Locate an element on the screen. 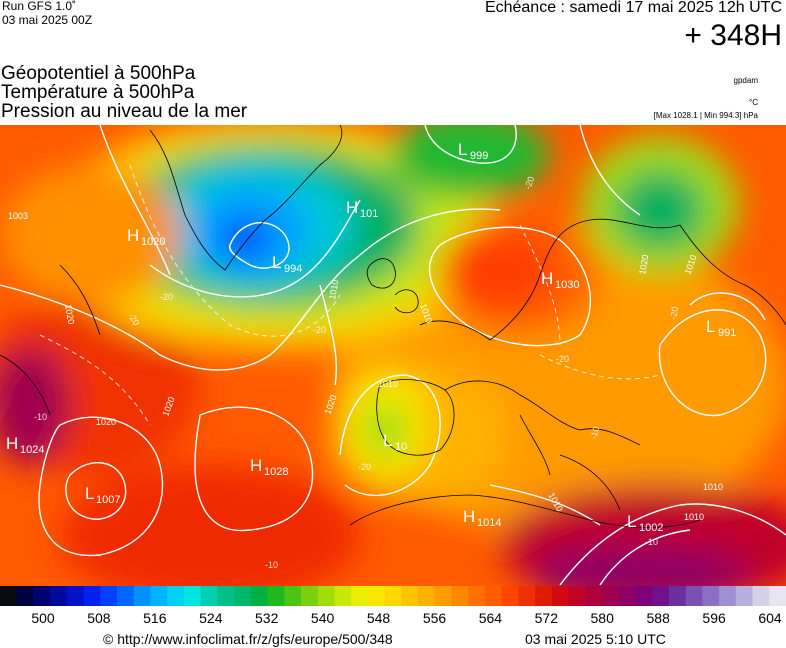 The height and width of the screenshot is (648, 786). color-scale-tick-label: 572 is located at coordinates (546, 618).